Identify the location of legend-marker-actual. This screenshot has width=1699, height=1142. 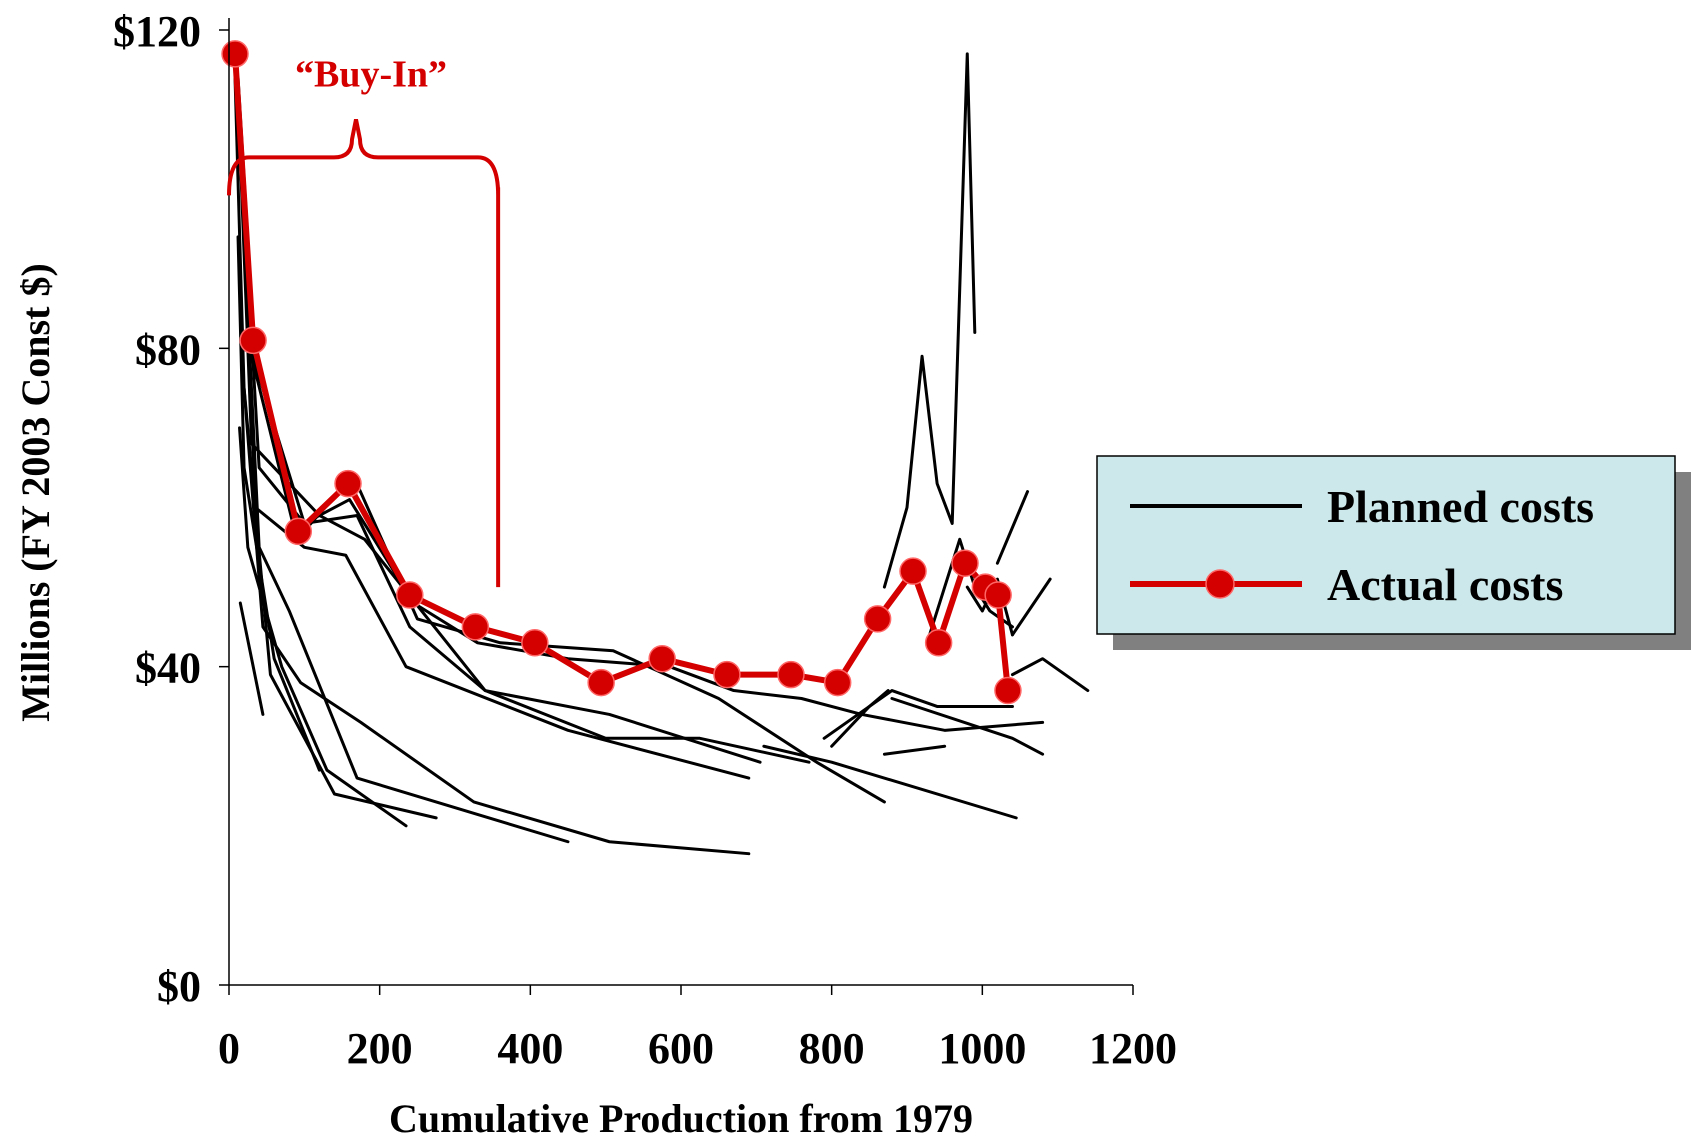
(1220, 584).